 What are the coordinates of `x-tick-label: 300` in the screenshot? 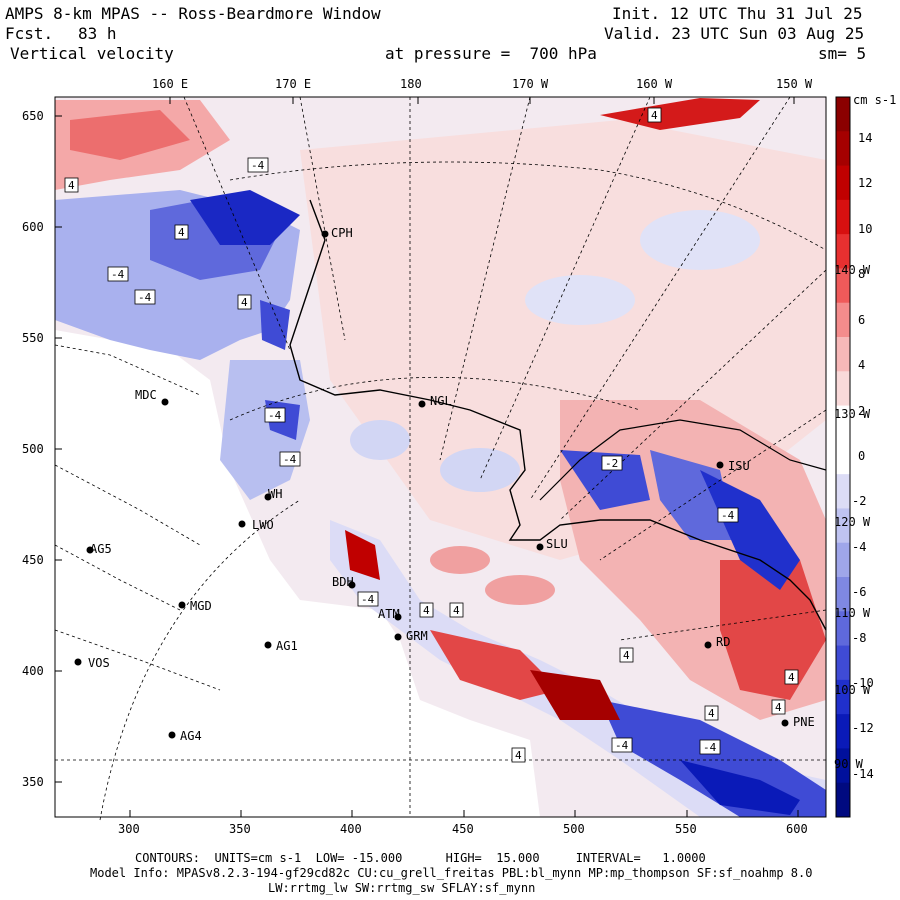 It's located at (129, 829).